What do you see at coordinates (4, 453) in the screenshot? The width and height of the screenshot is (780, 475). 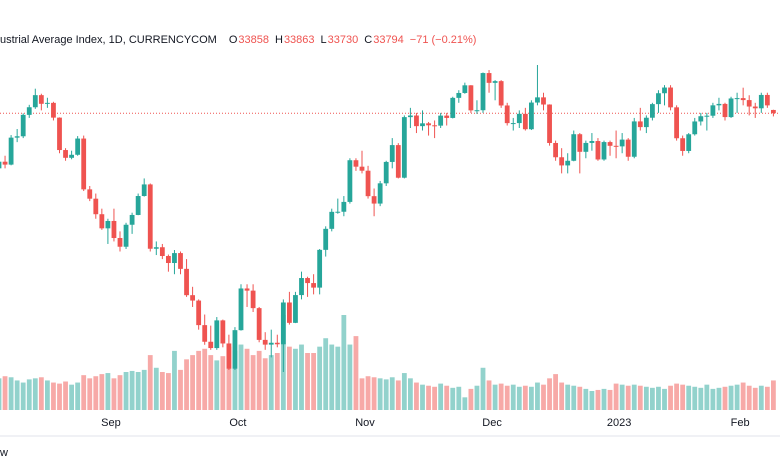 I see `footer-text: w` at bounding box center [4, 453].